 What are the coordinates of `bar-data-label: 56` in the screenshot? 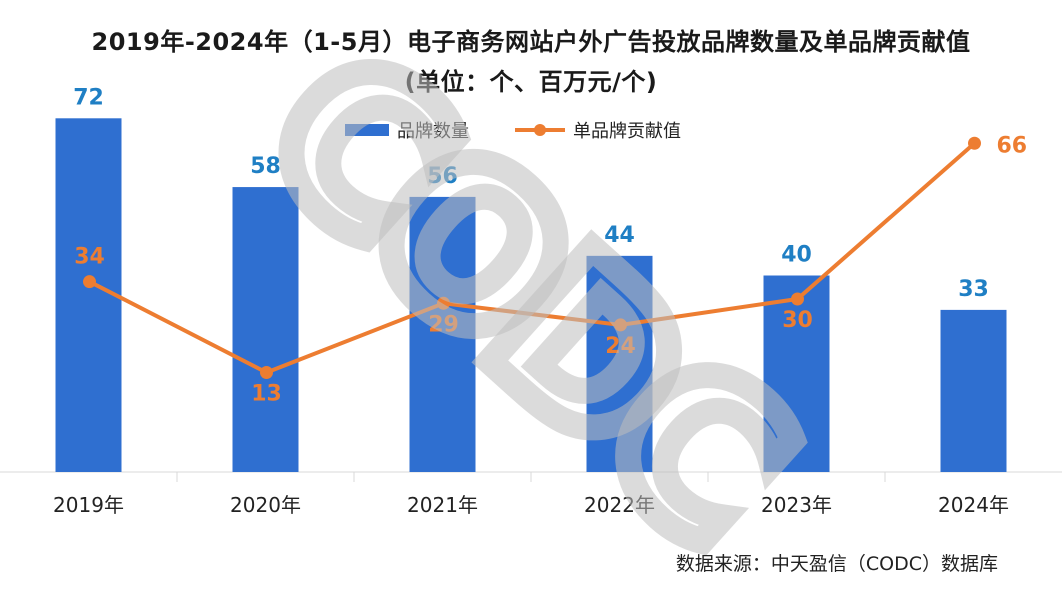 It's located at (442, 176).